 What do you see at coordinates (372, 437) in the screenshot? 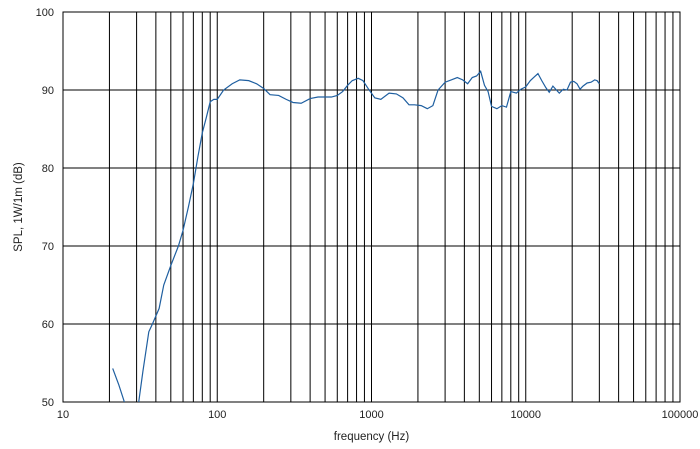
I see `x-axis-title: frequency (Hz)` at bounding box center [372, 437].